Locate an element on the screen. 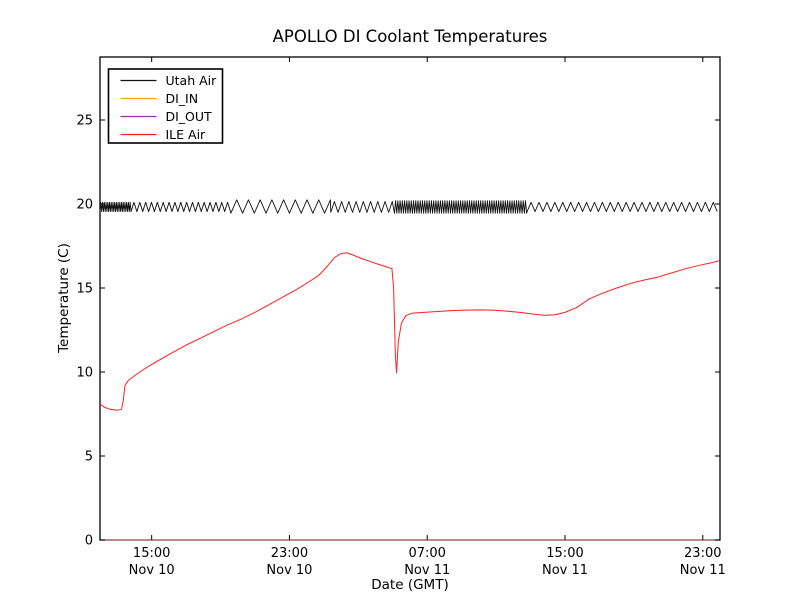 The image size is (800, 600). legend-box: Utah Air DI_IN DI_OUT ILE Air is located at coordinates (165, 106).